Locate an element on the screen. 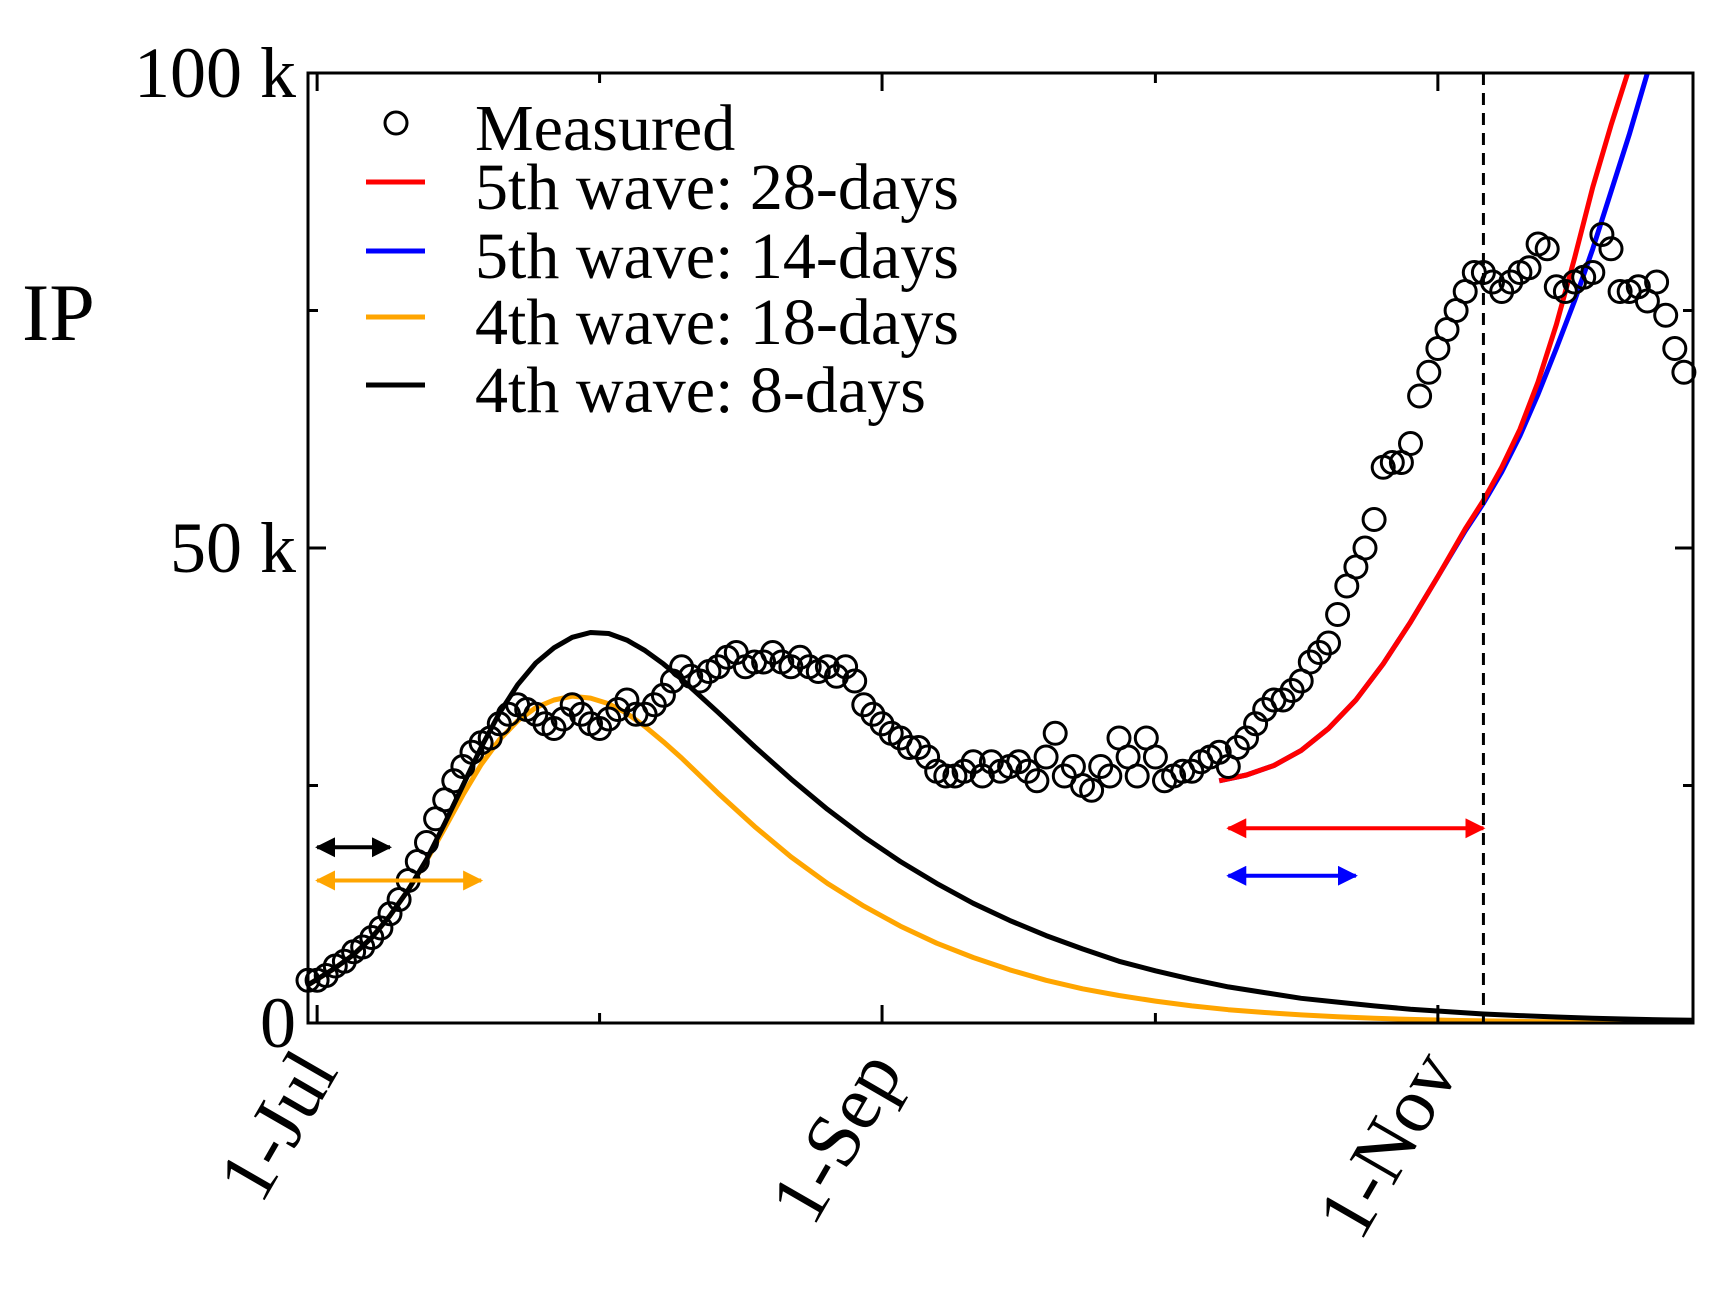 The height and width of the screenshot is (1293, 1730). y-axis-label: IP is located at coordinates (58, 312).